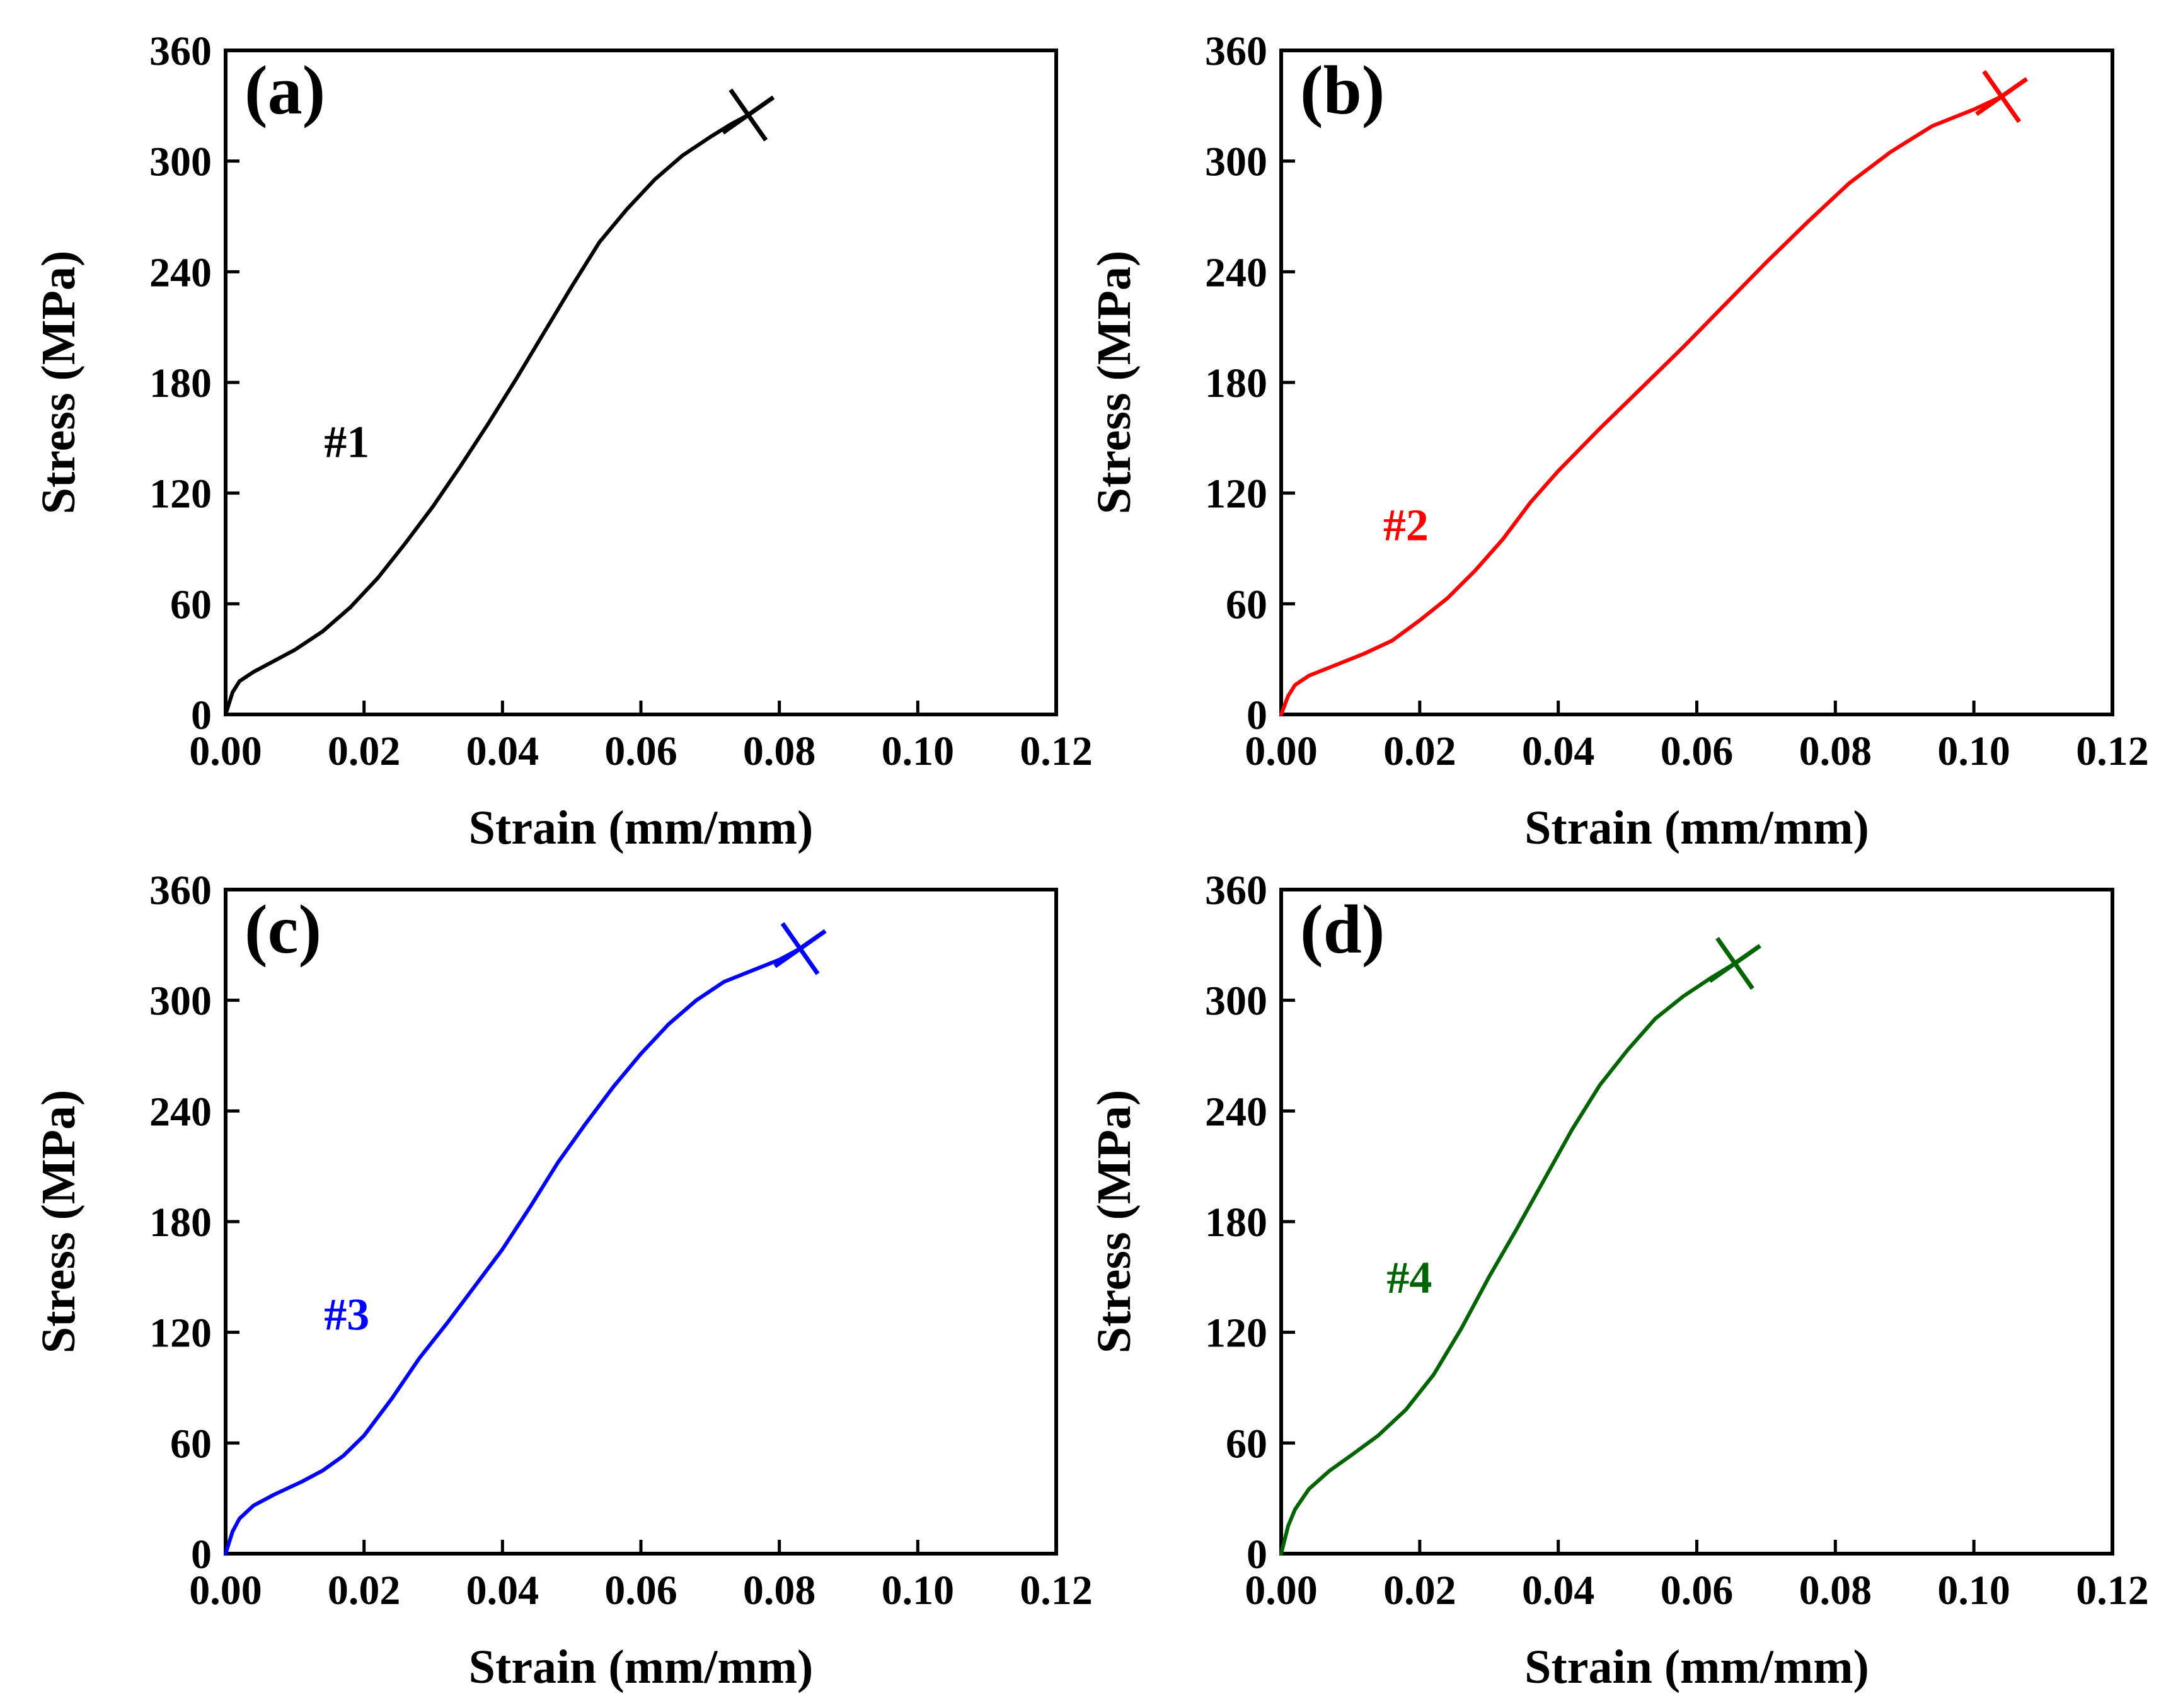 The height and width of the screenshot is (1708, 2183). I want to click on series-annotation-label: #3, so click(346, 1314).